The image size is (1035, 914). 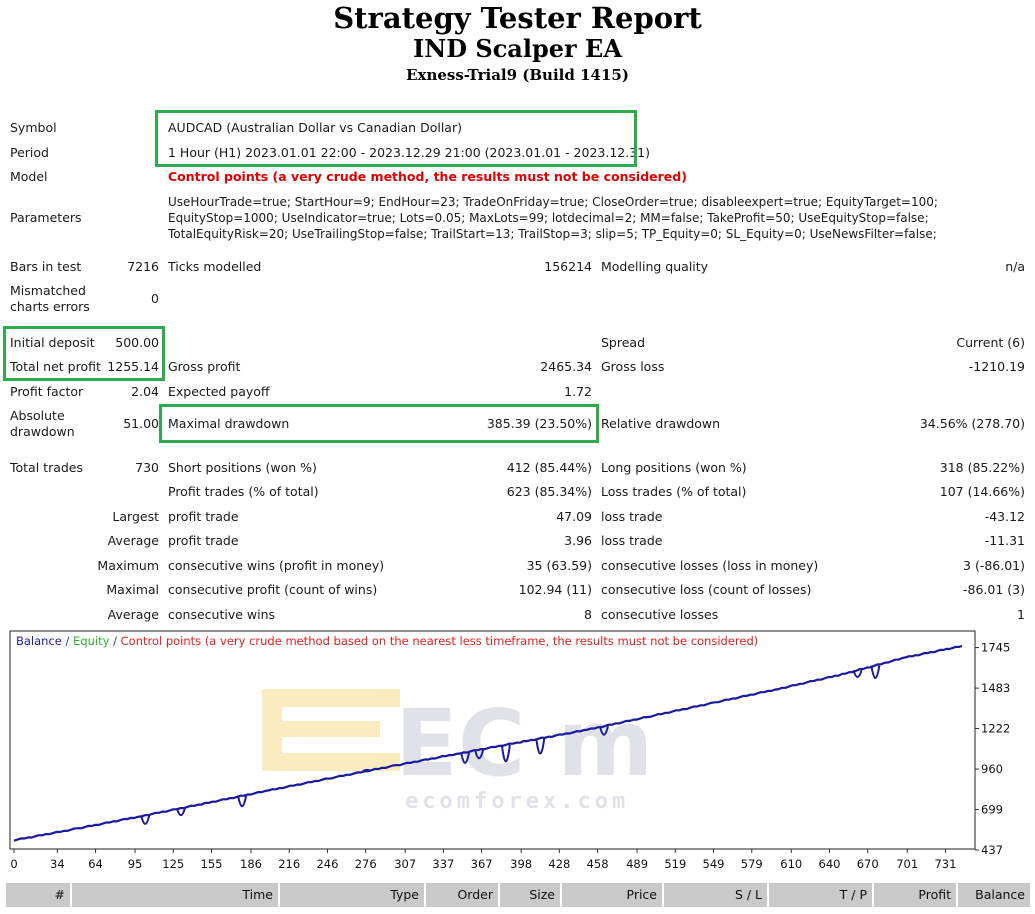 I want to click on y-tick-label: 437, so click(x=992, y=850).